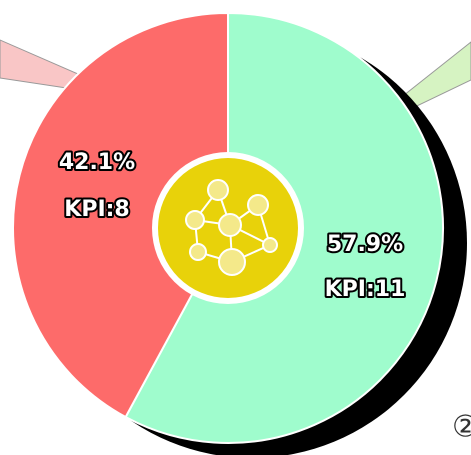  I want to click on slice-kpi-label: KPI:11, so click(365, 289).